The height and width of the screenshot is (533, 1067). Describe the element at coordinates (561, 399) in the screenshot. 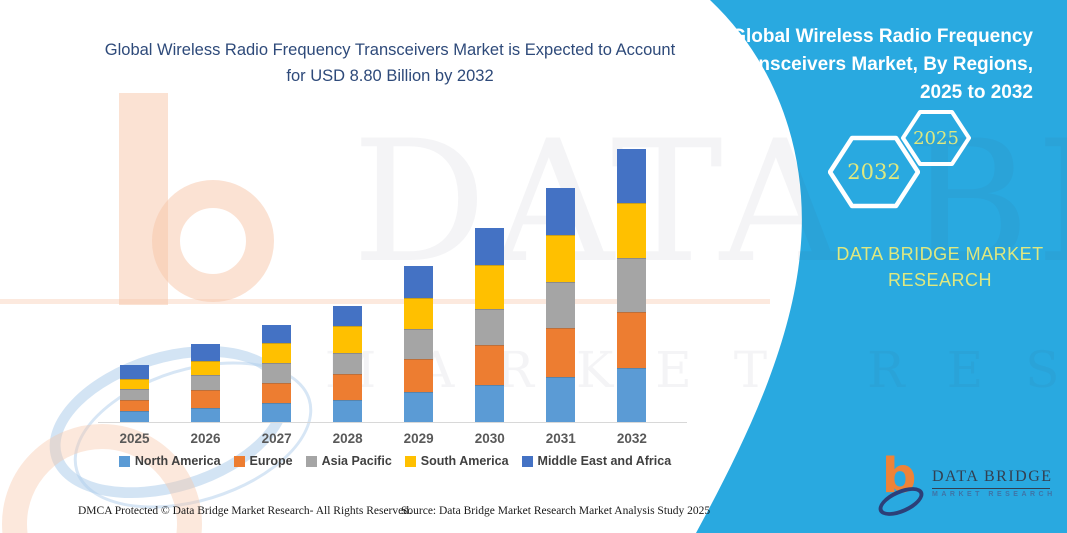

I see `bar-segment-north-america-2031` at that location.